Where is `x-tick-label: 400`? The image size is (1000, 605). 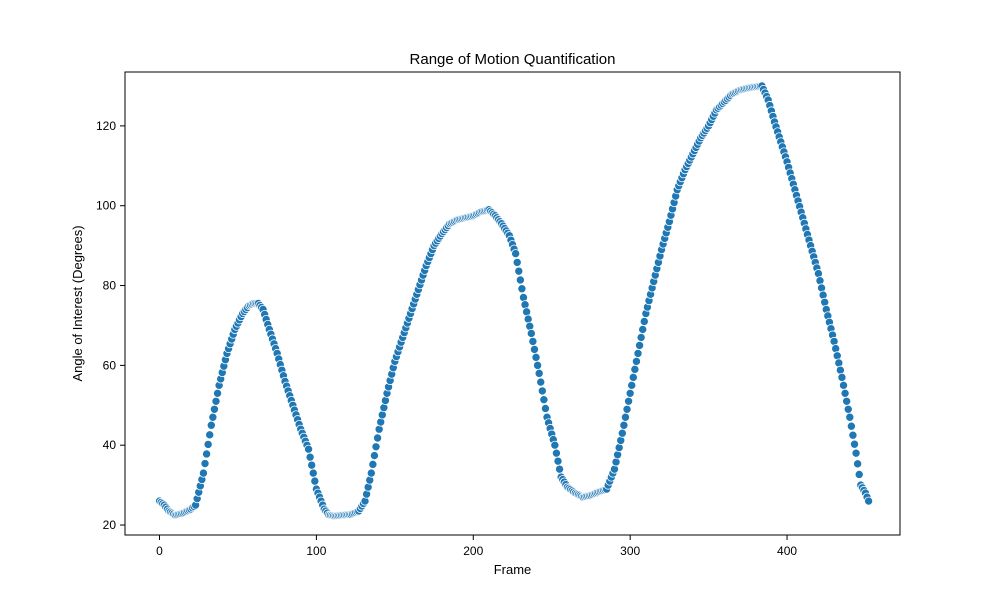
x-tick-label: 400 is located at coordinates (787, 551).